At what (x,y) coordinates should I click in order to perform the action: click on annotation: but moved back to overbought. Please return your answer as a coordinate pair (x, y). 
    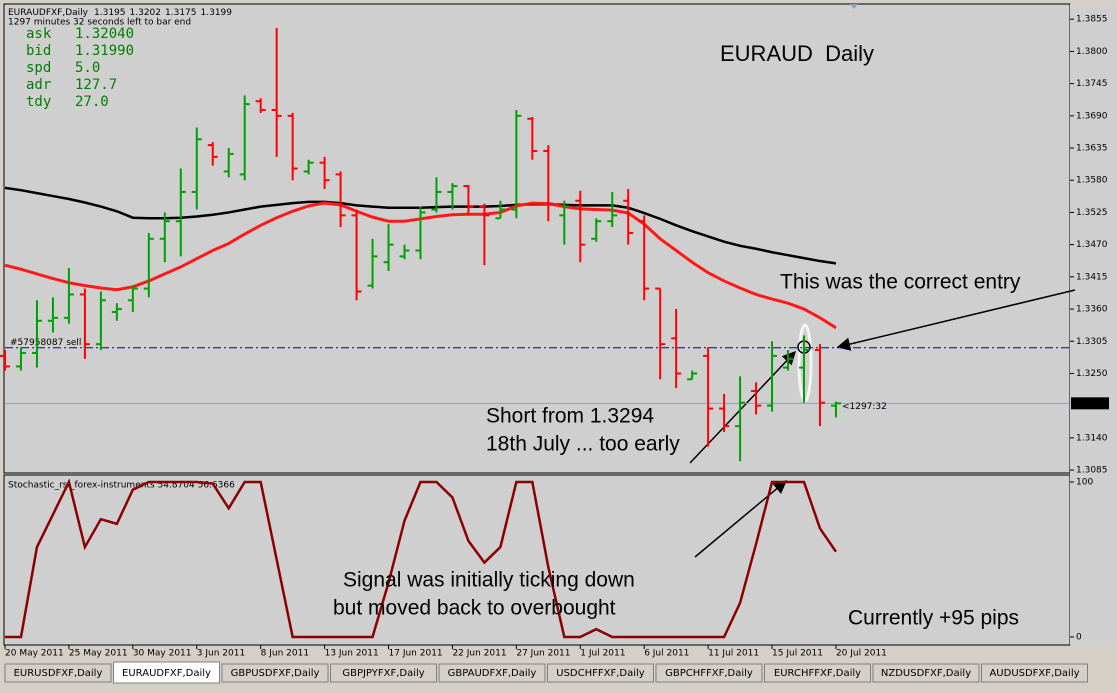
    Looking at the image, I should click on (474, 608).